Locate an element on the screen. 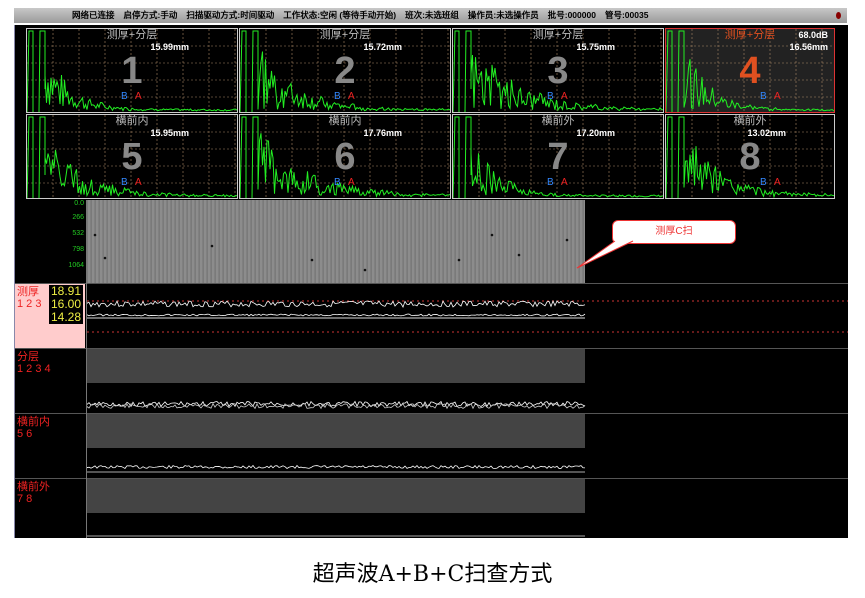 This screenshot has height=598, width=865. channel-number: 1 is located at coordinates (132, 71).